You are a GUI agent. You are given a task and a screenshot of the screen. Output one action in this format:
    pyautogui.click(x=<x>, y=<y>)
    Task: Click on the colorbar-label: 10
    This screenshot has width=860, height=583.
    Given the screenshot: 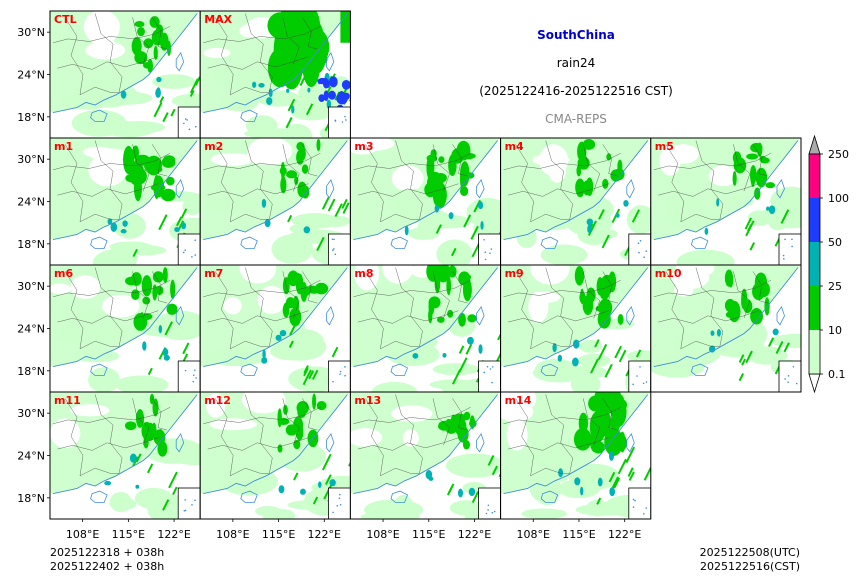 What is the action you would take?
    pyautogui.click(x=835, y=330)
    